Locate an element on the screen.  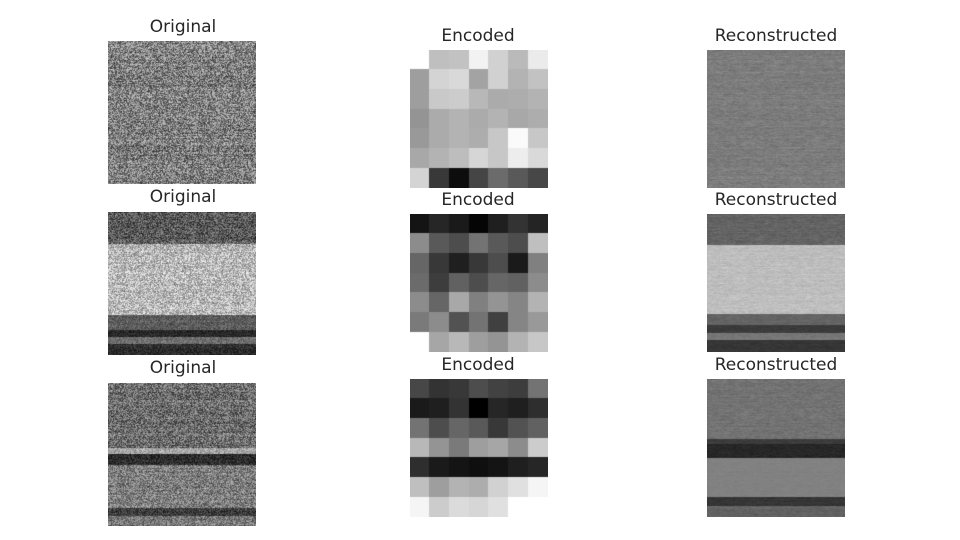
reconstructed-title-3: Reconstructed is located at coordinates (776, 365).